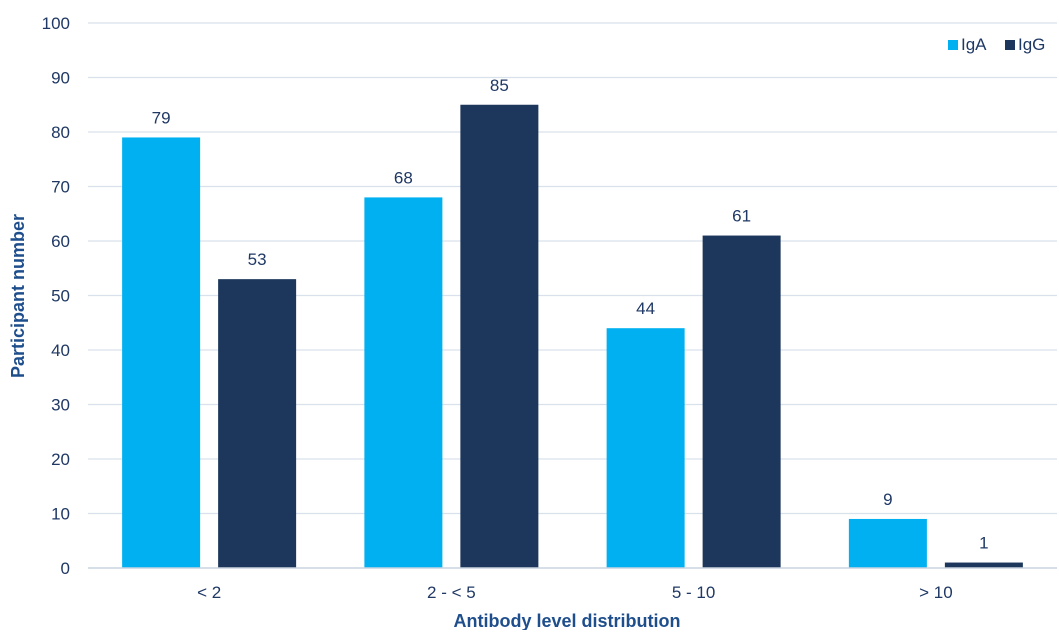  I want to click on data-label-igg-2: 61, so click(741, 216).